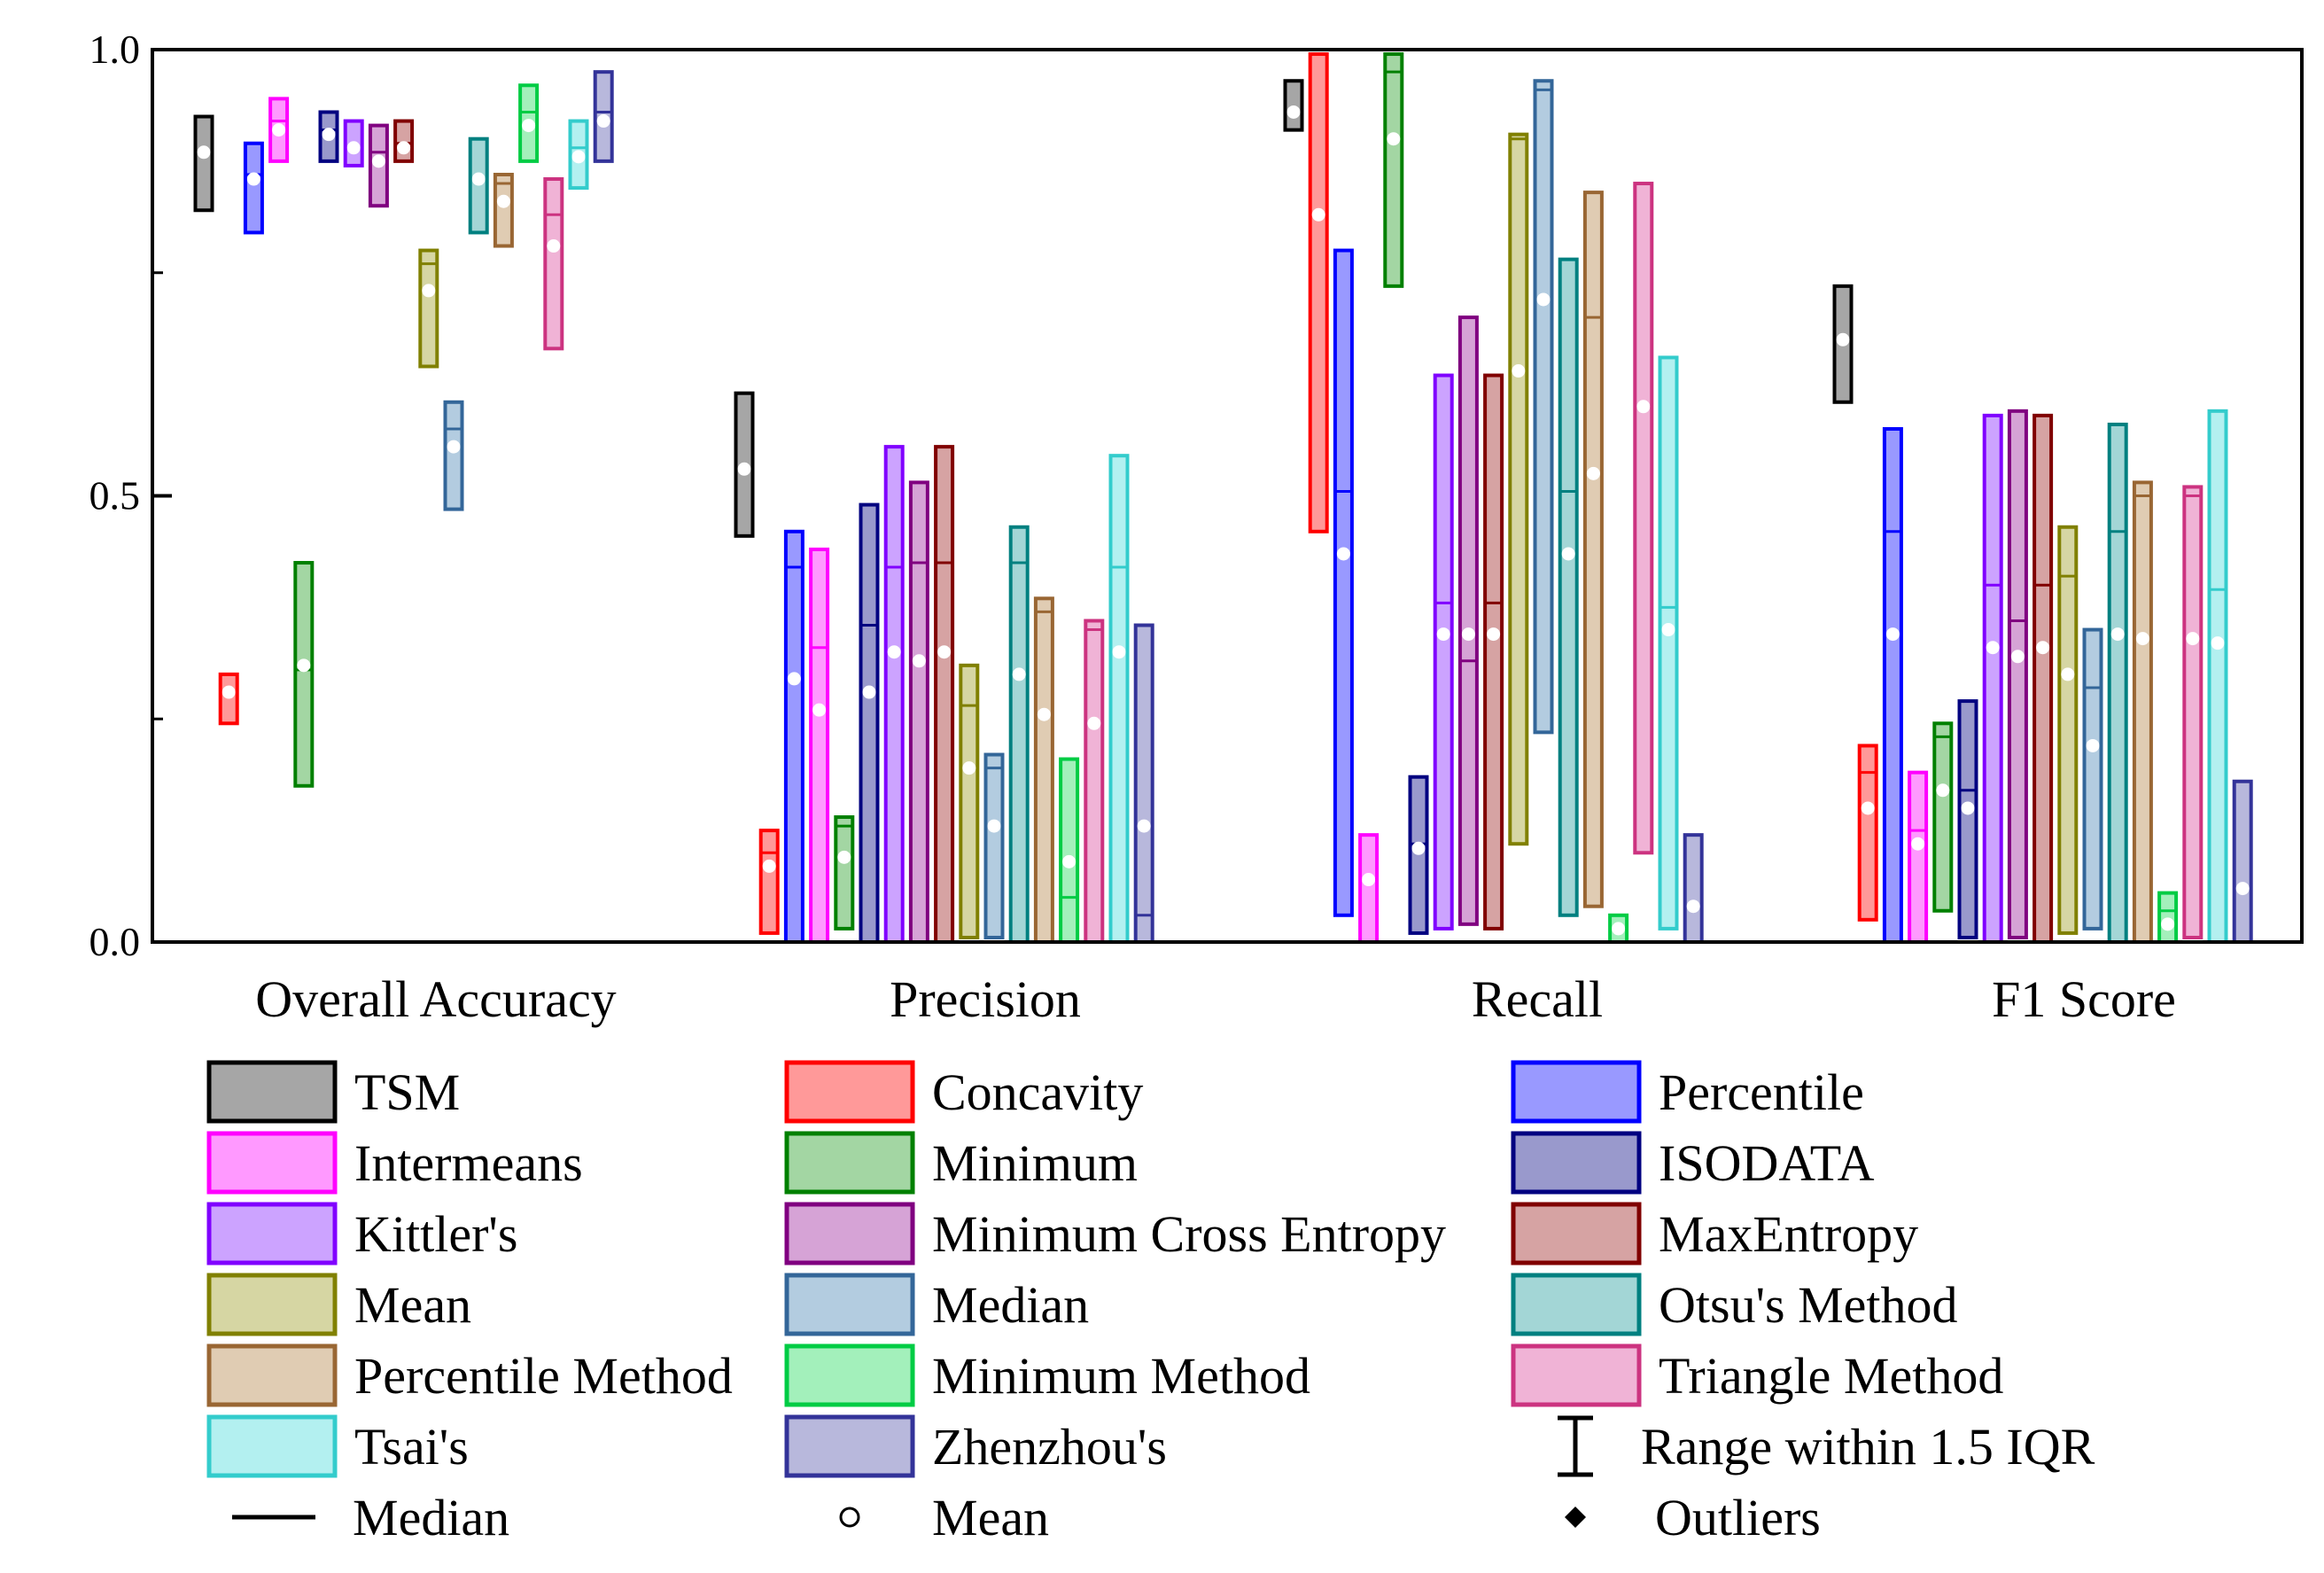 The height and width of the screenshot is (1573, 2324). Describe the element at coordinates (1668, 630) in the screenshot. I see `mean-marker-tsai-s-recall` at that location.